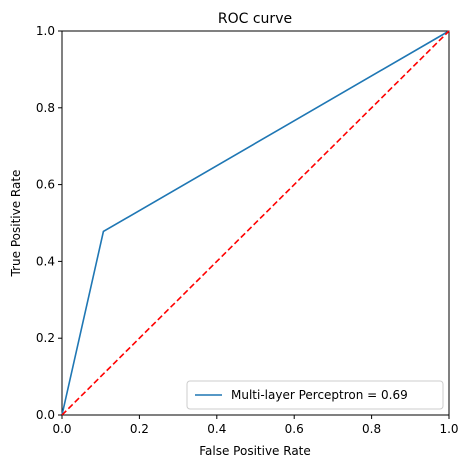  What do you see at coordinates (16, 224) in the screenshot?
I see `y-axis-label: True Positive Rate` at bounding box center [16, 224].